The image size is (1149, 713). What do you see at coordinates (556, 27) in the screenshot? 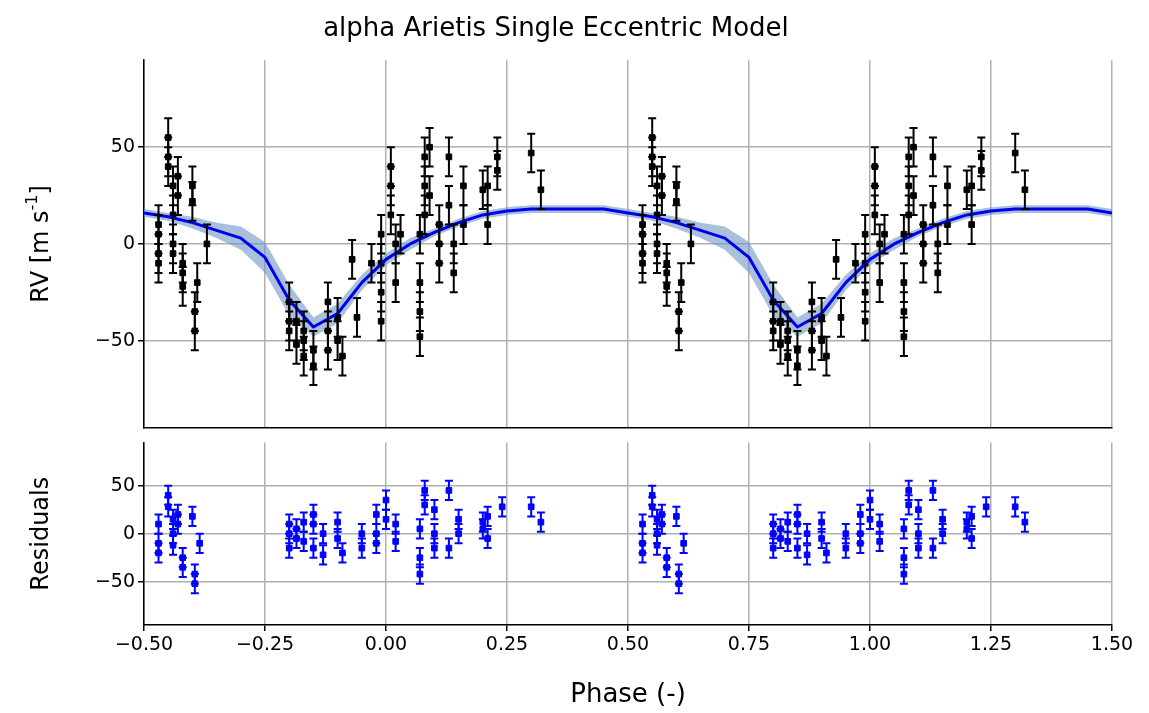
I see `chart-title: alpha Arietis Single Eccentric Model` at bounding box center [556, 27].